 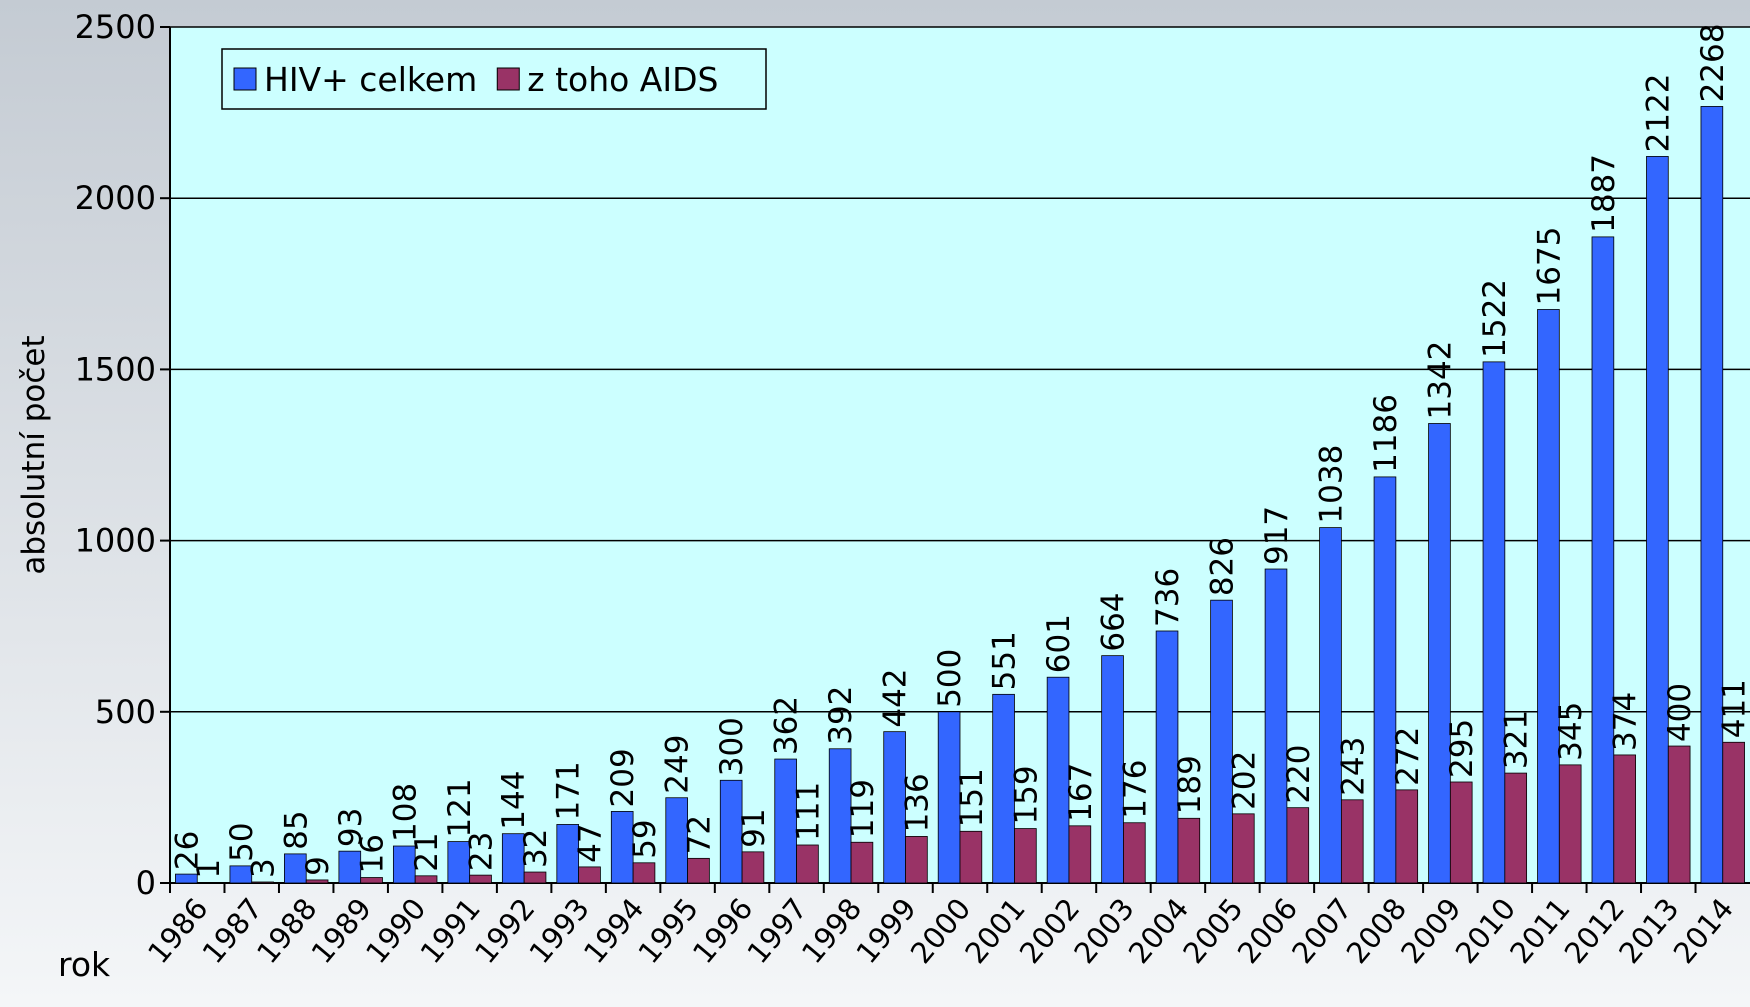 I want to click on value-label: 220, so click(x=1299, y=774).